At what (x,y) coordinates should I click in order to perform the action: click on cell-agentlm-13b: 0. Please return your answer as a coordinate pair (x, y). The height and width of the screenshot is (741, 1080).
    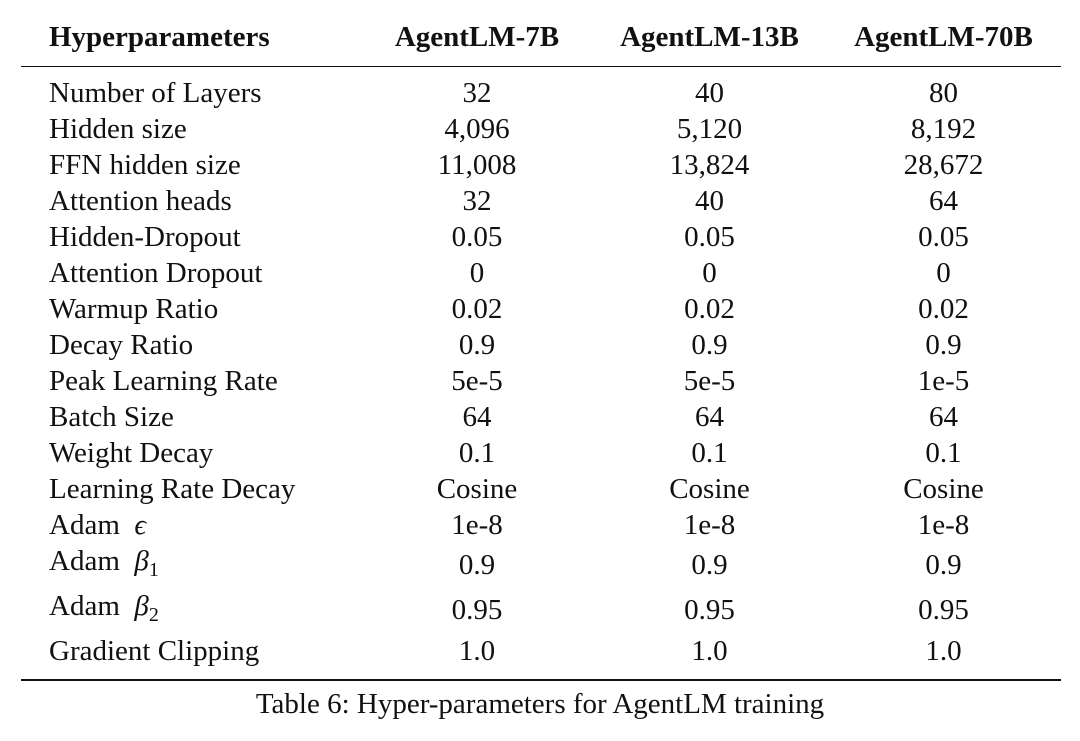
    Looking at the image, I should click on (709, 272).